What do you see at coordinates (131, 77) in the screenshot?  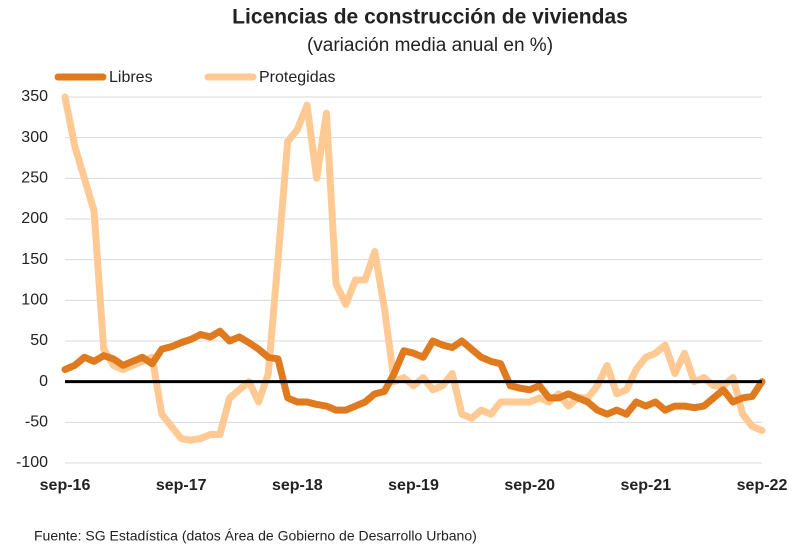 I see `legend-label: Libres` at bounding box center [131, 77].